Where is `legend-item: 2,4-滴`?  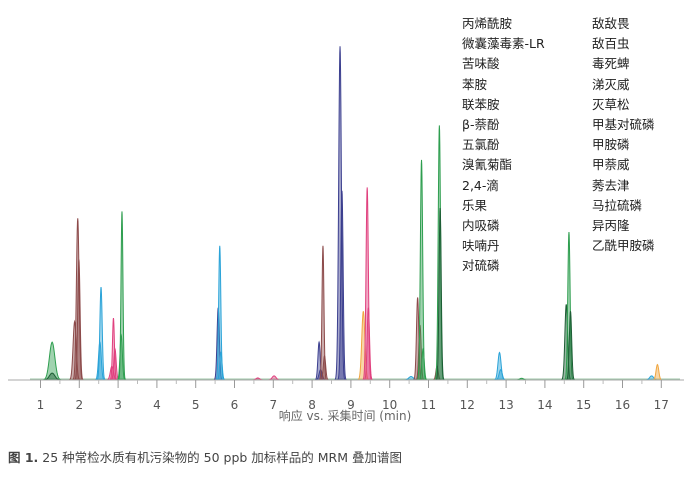
legend-item: 2,4-滴 is located at coordinates (480, 185).